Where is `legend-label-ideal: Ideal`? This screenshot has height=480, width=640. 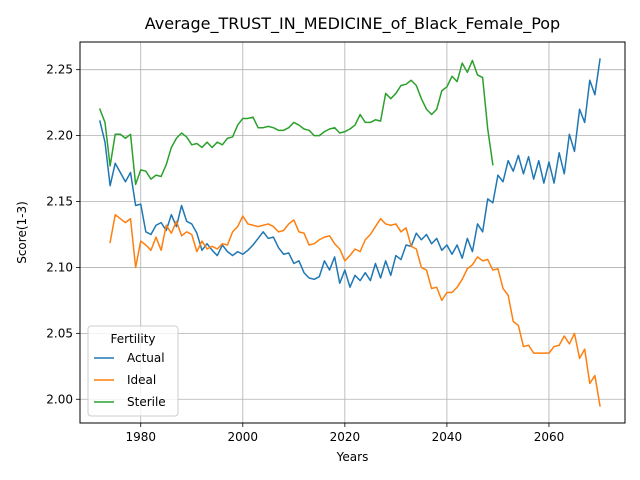 legend-label-ideal: Ideal is located at coordinates (141, 380).